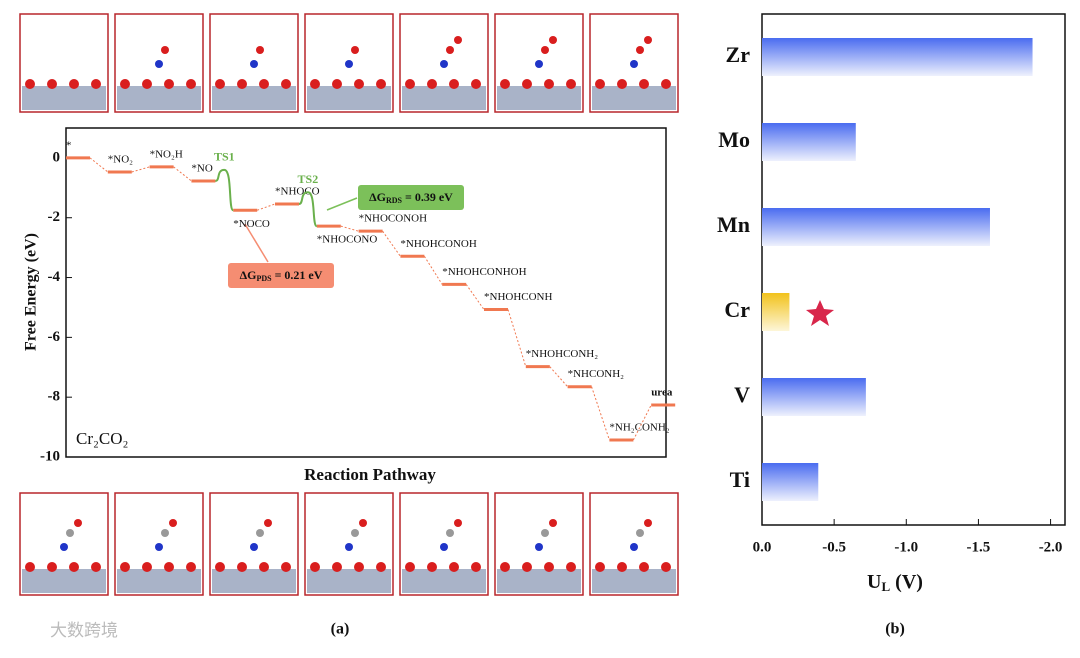 This screenshot has width=1080, height=658. I want to click on y-tick-label: -6, so click(54, 337).